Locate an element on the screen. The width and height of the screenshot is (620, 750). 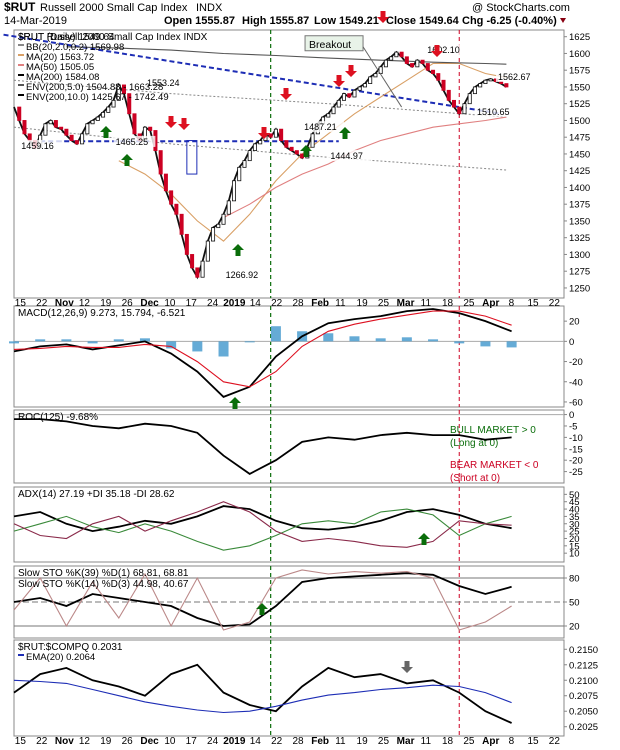
chart-date: 14-Mar-2019 is located at coordinates (35, 21).